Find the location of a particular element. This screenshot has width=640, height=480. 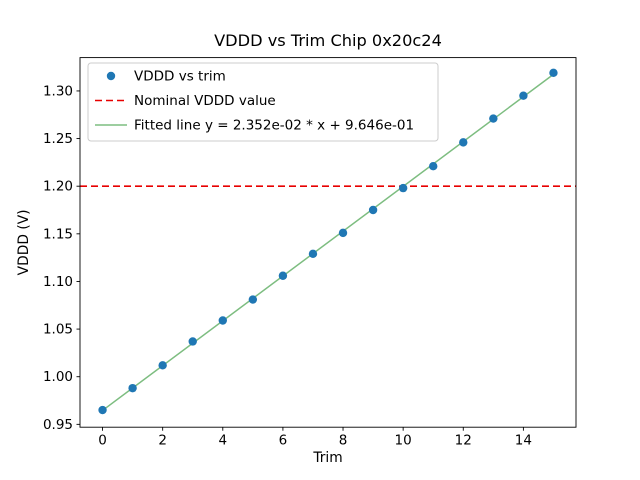

legend-entry: Nominal VDDD value is located at coordinates (185, 101).